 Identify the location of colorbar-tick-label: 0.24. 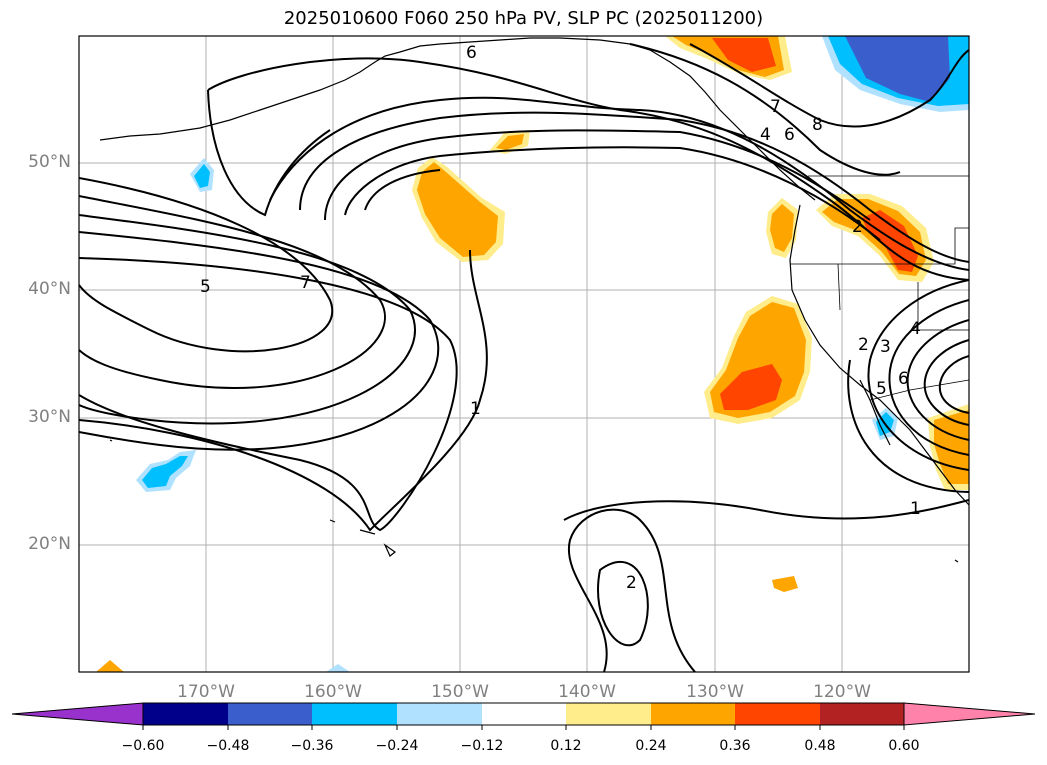
(651, 746).